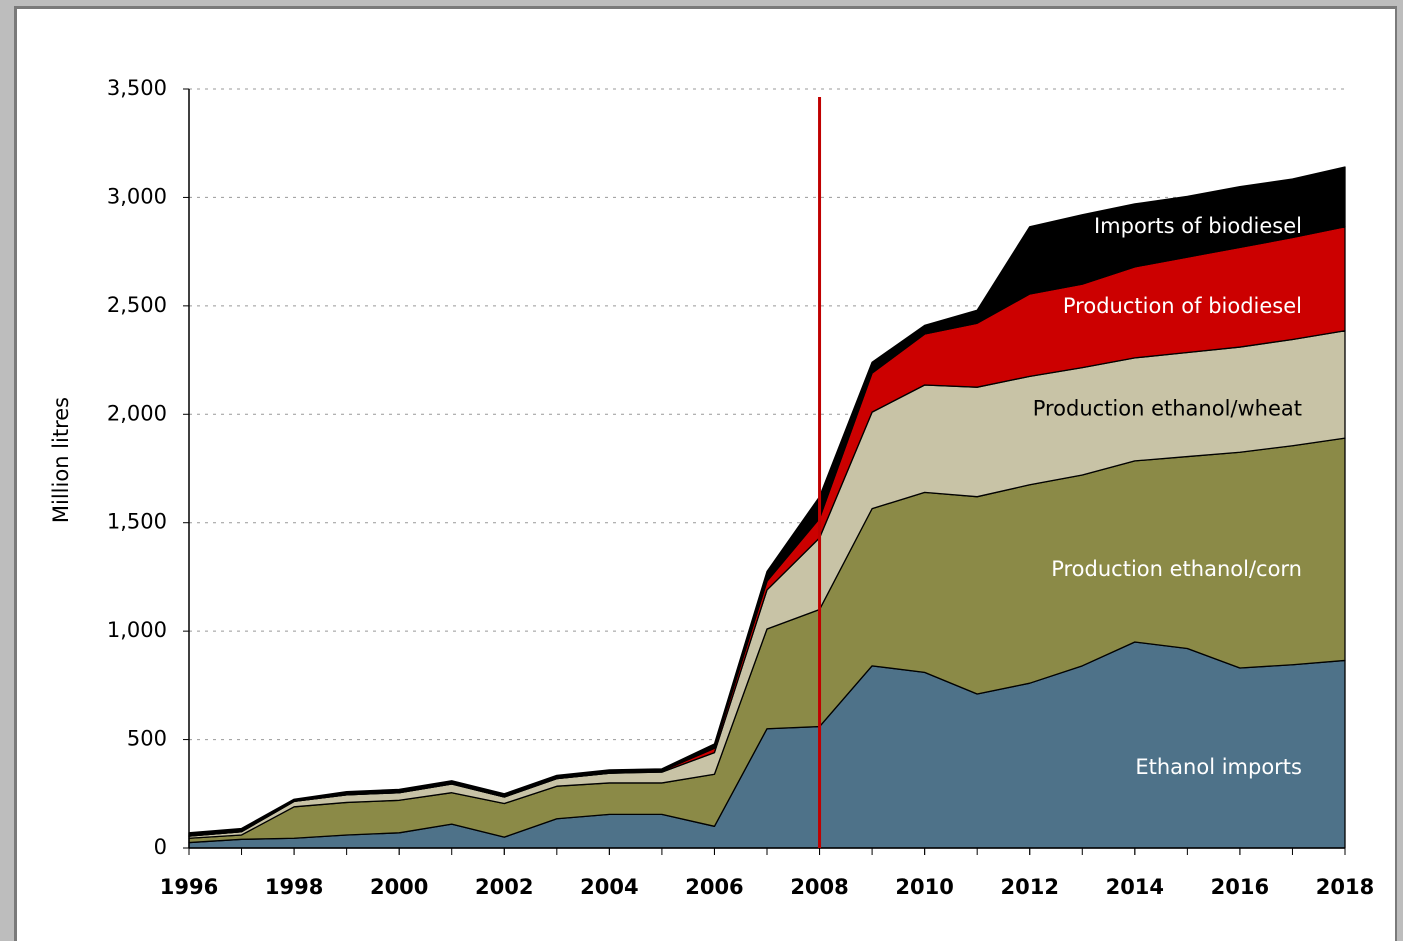 This screenshot has height=941, width=1403. Describe the element at coordinates (1182, 306) in the screenshot. I see `series-label: Production of biodiesel` at that location.